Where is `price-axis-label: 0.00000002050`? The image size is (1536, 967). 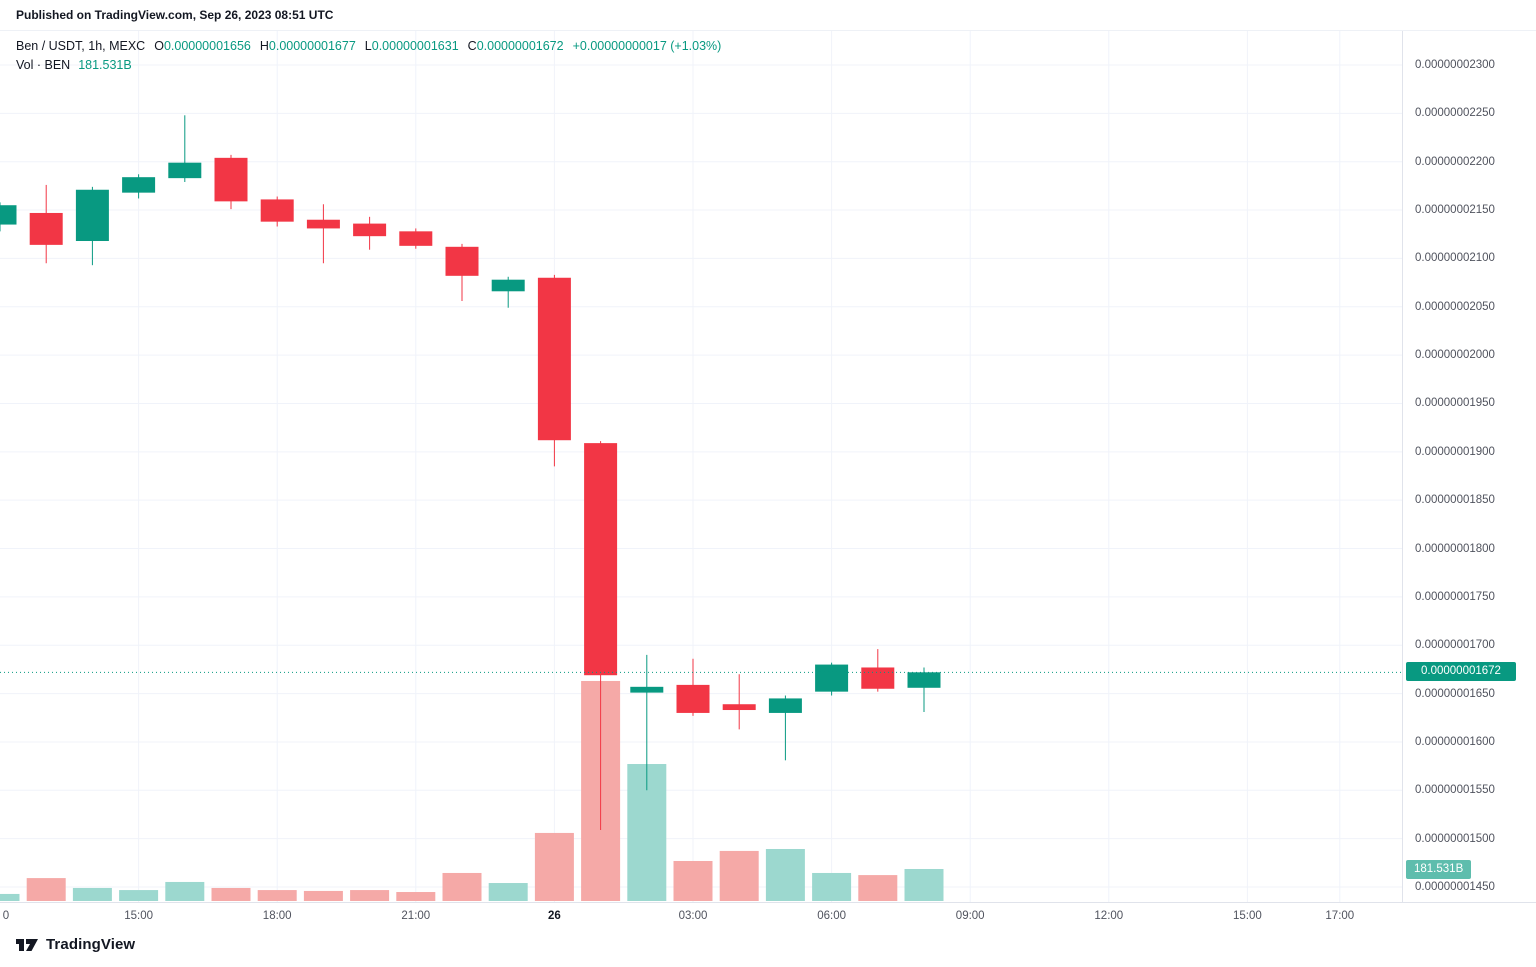 price-axis-label: 0.00000002050 is located at coordinates (1455, 306).